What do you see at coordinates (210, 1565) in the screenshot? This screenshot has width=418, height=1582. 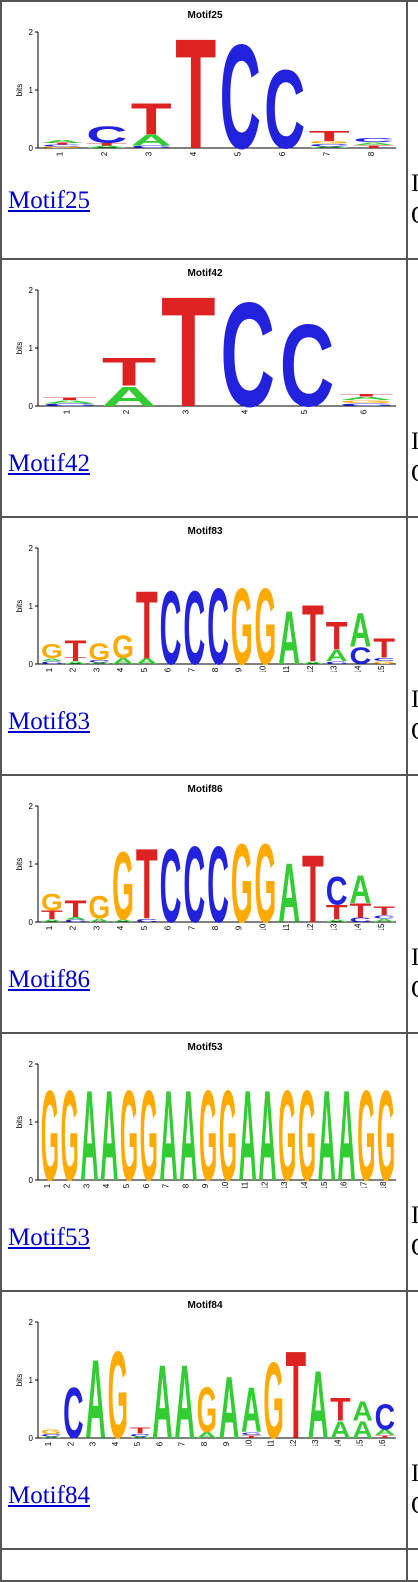 I see `motif-row` at bounding box center [210, 1565].